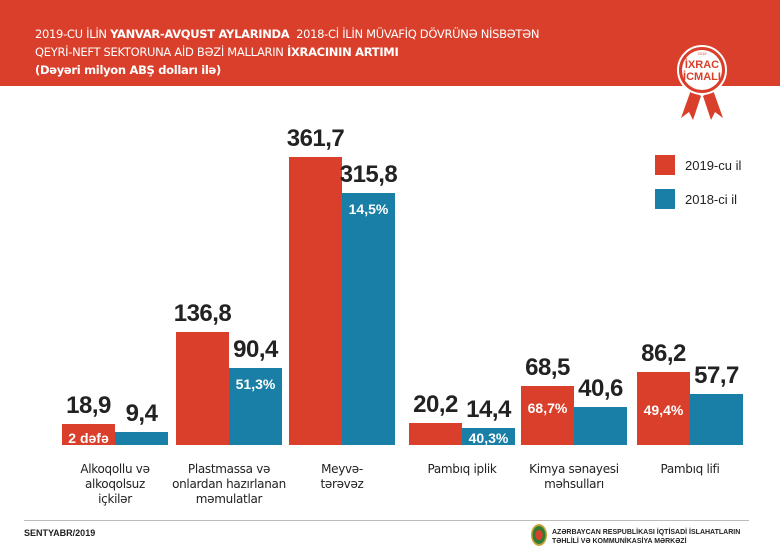 This screenshot has width=780, height=551. What do you see at coordinates (702, 64) in the screenshot?
I see `svg-text: İXRAC` at bounding box center [702, 64].